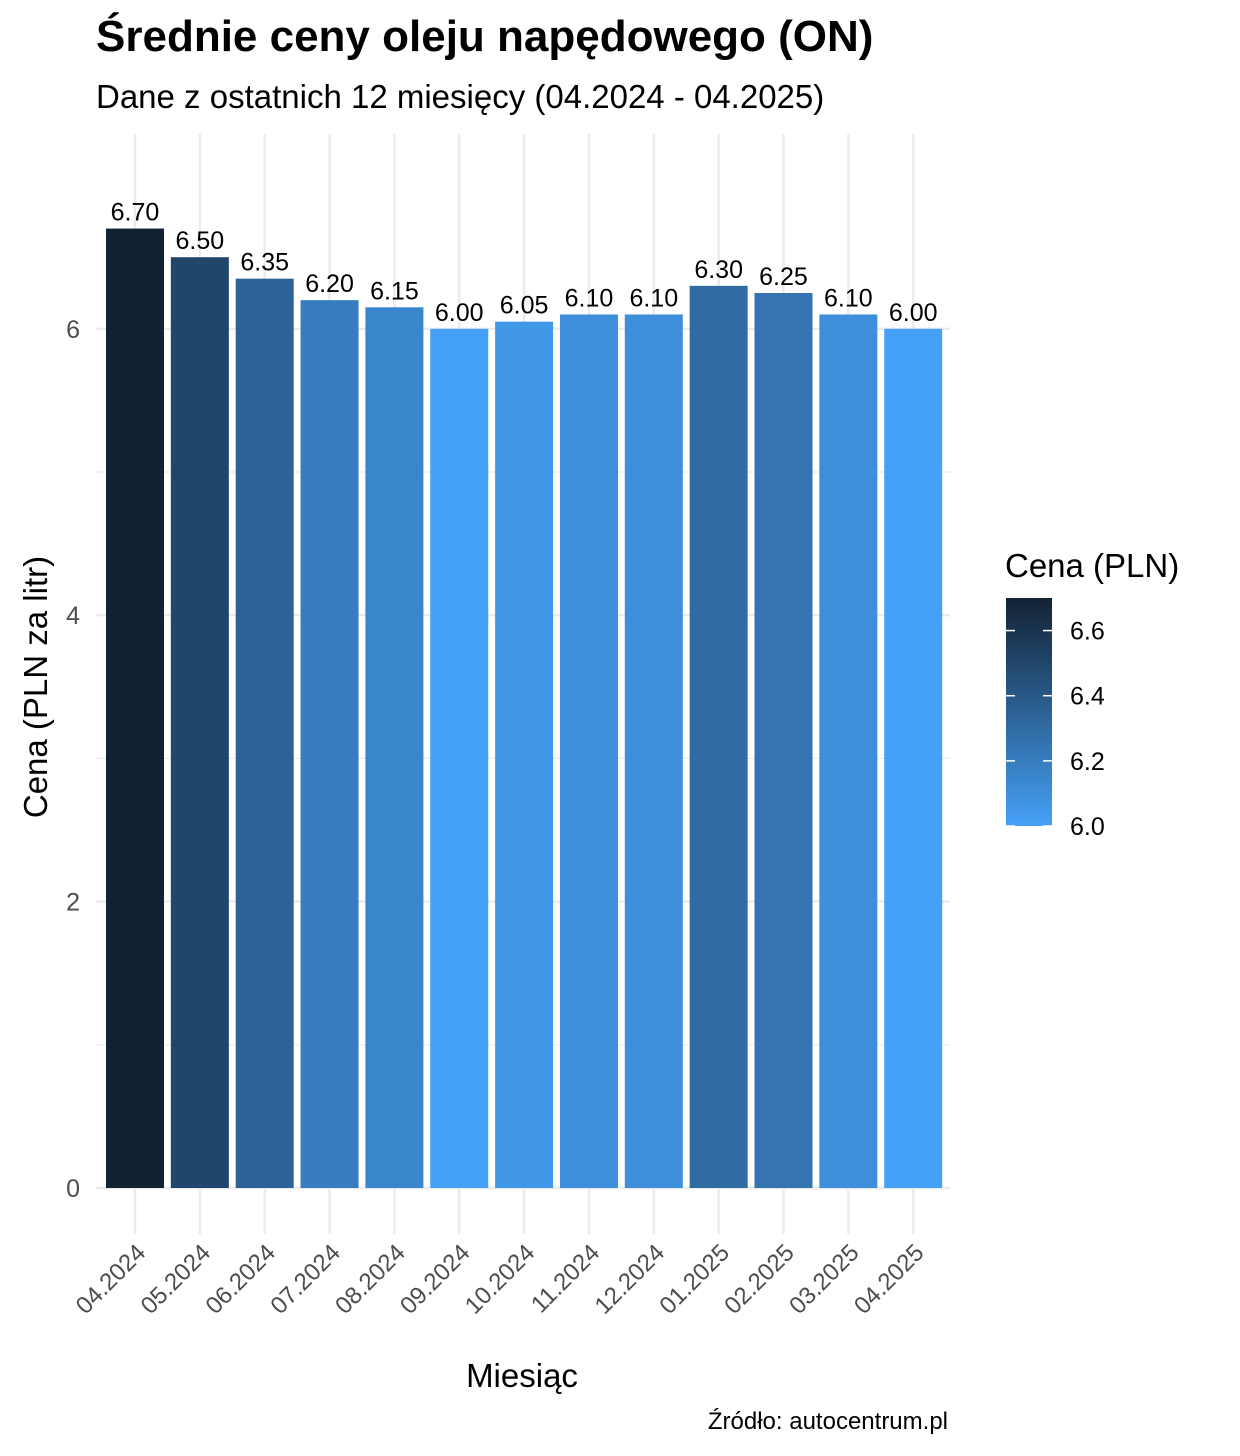  What do you see at coordinates (524, 306) in the screenshot?
I see `bar-value-label: 6.05` at bounding box center [524, 306].